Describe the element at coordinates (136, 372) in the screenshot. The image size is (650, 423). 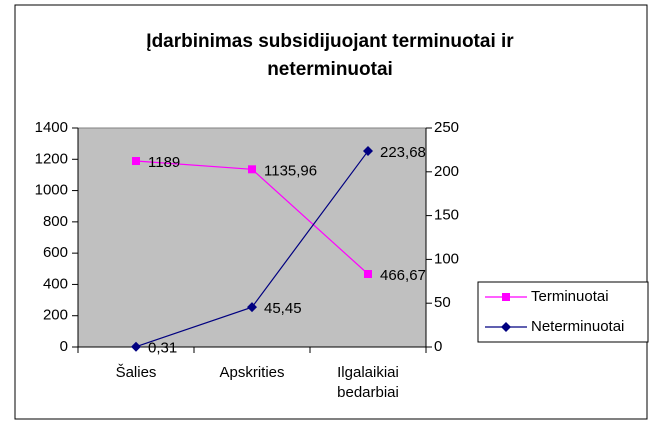
I see `x-tick-label: Šalies` at that location.